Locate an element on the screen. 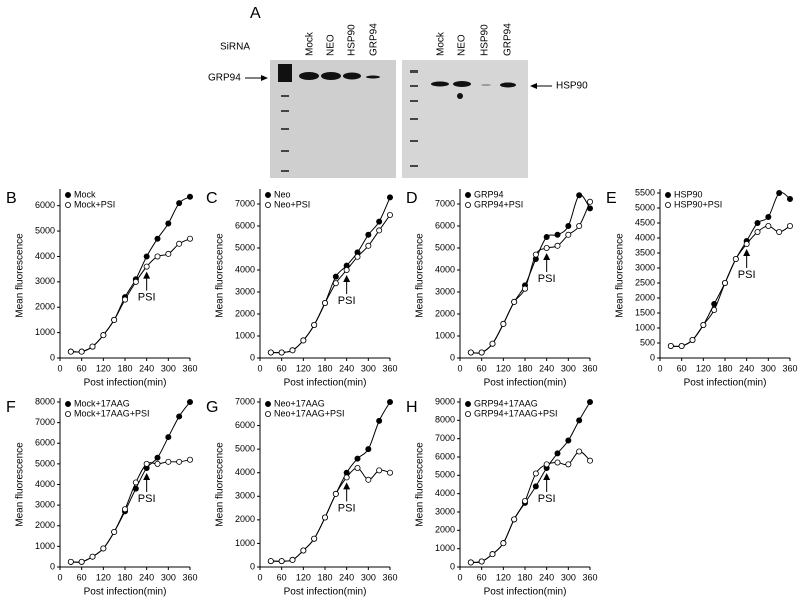 This screenshot has height=604, width=800. x-tick-label: 0 is located at coordinates (459, 368).